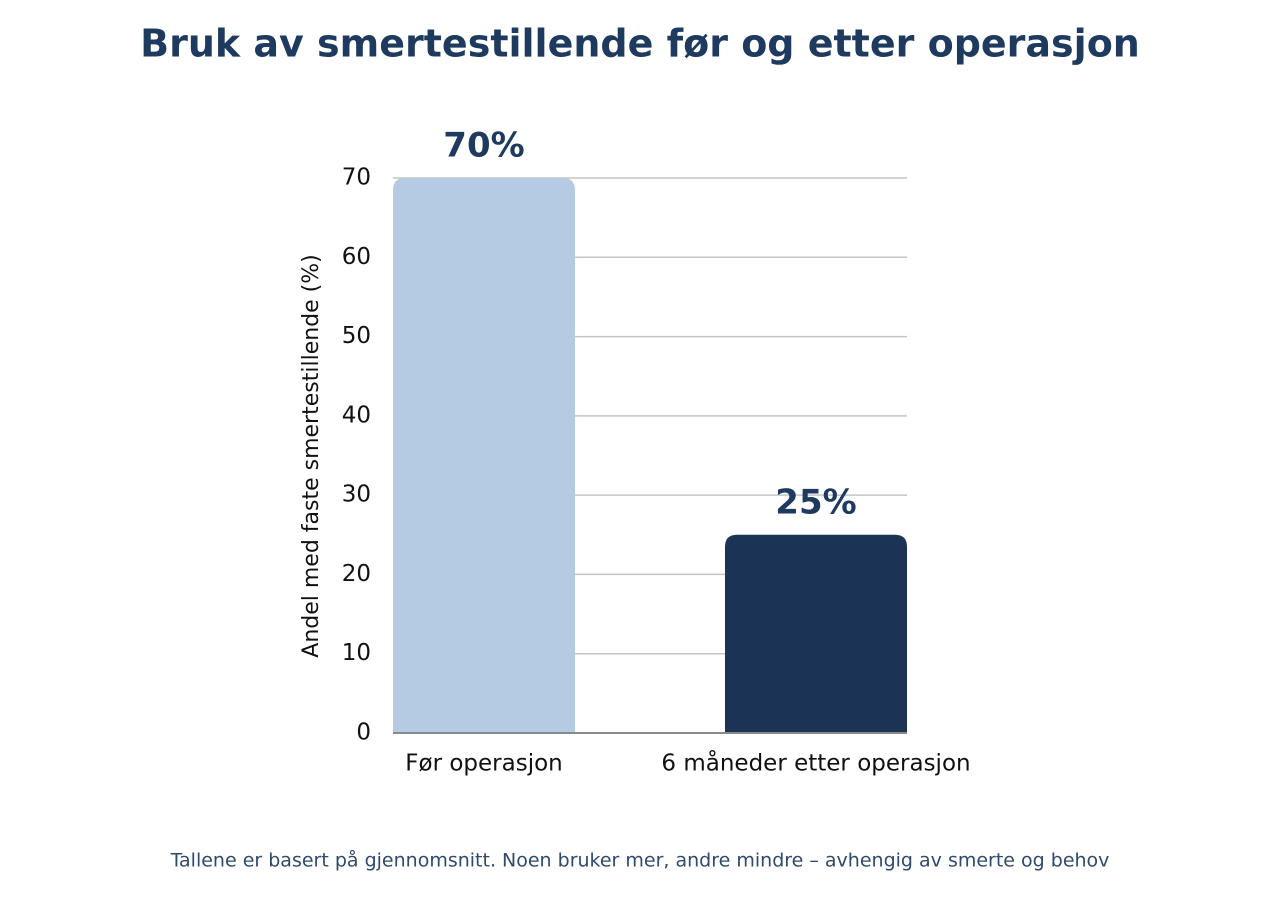 This screenshot has width=1280, height=908. I want to click on y-tick-label: 30, so click(356, 495).